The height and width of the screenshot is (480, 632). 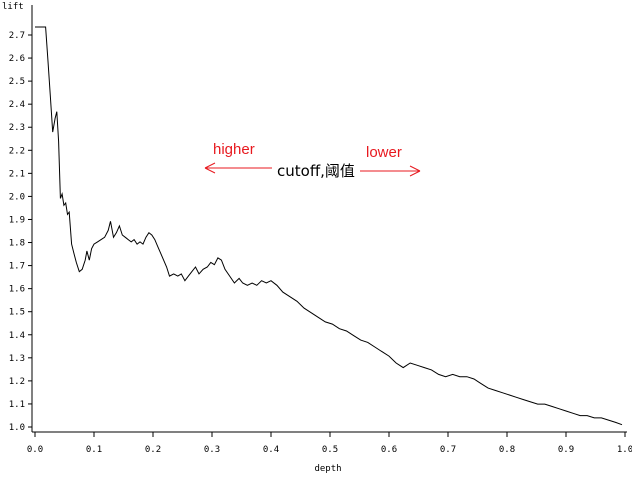 What do you see at coordinates (35, 450) in the screenshot?
I see `x-tick-label: 0.0` at bounding box center [35, 450].